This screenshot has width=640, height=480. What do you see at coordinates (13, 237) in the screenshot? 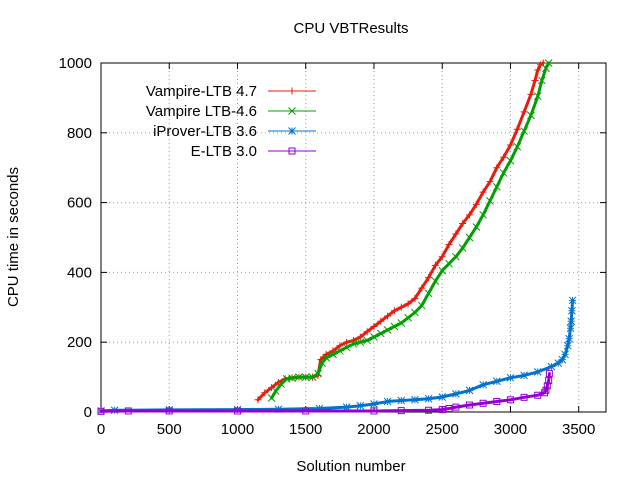
I see `y-axis-label: CPU time in seconds` at bounding box center [13, 237].